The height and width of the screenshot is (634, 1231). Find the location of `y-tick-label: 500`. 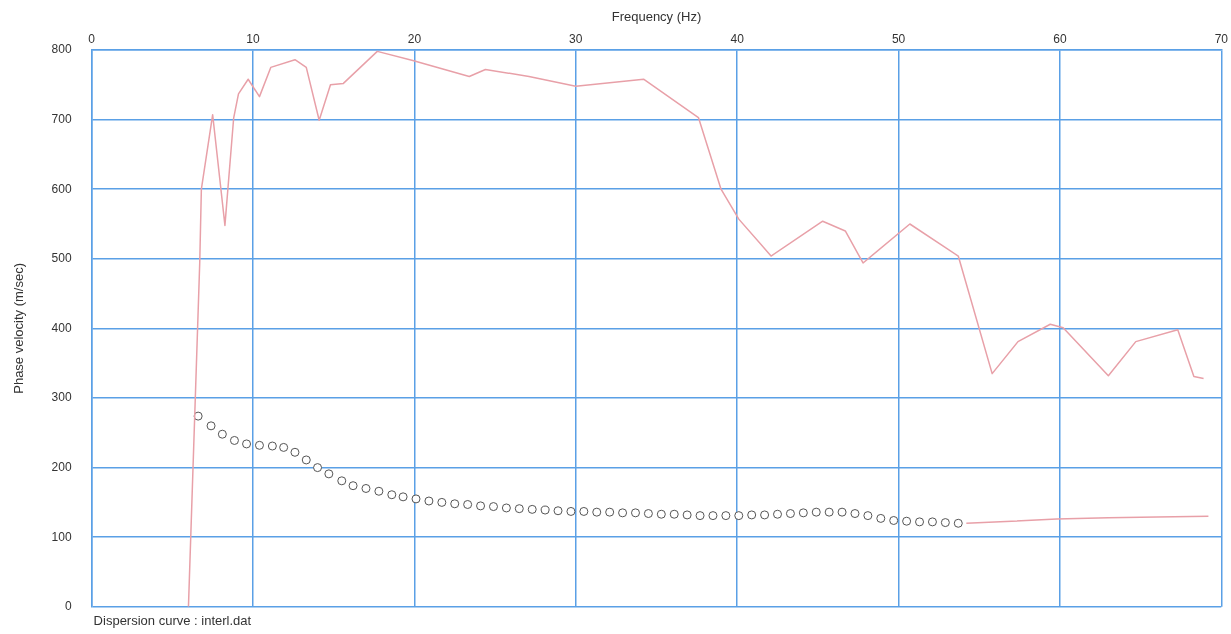

y-tick-label: 500 is located at coordinates (61, 258).